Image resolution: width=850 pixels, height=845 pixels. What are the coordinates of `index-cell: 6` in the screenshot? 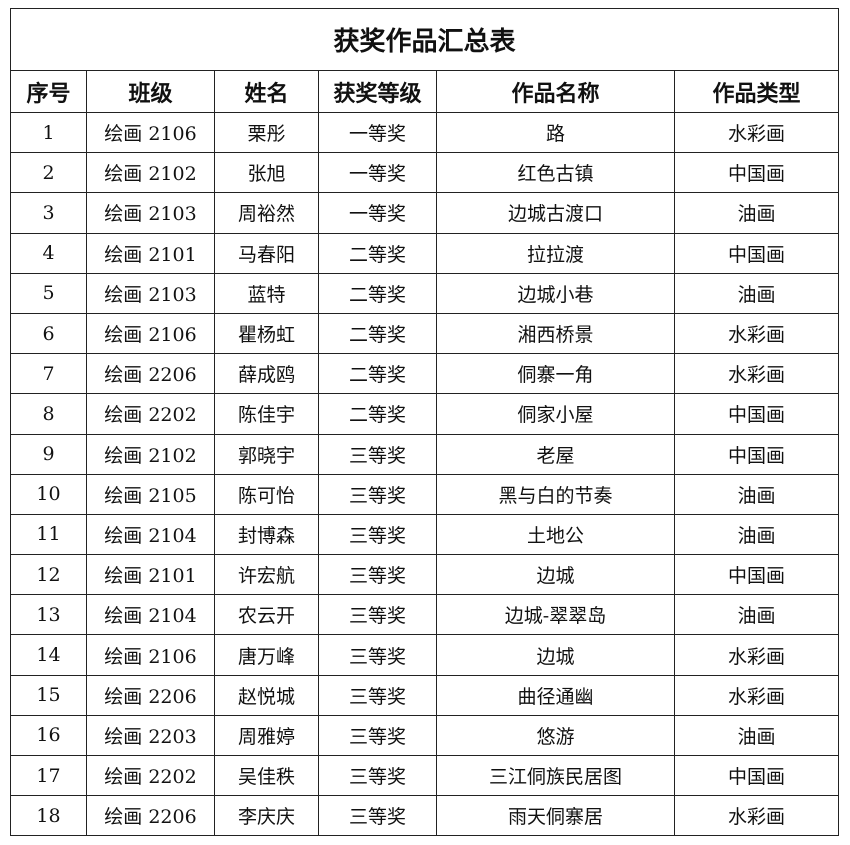 It's located at (48, 333).